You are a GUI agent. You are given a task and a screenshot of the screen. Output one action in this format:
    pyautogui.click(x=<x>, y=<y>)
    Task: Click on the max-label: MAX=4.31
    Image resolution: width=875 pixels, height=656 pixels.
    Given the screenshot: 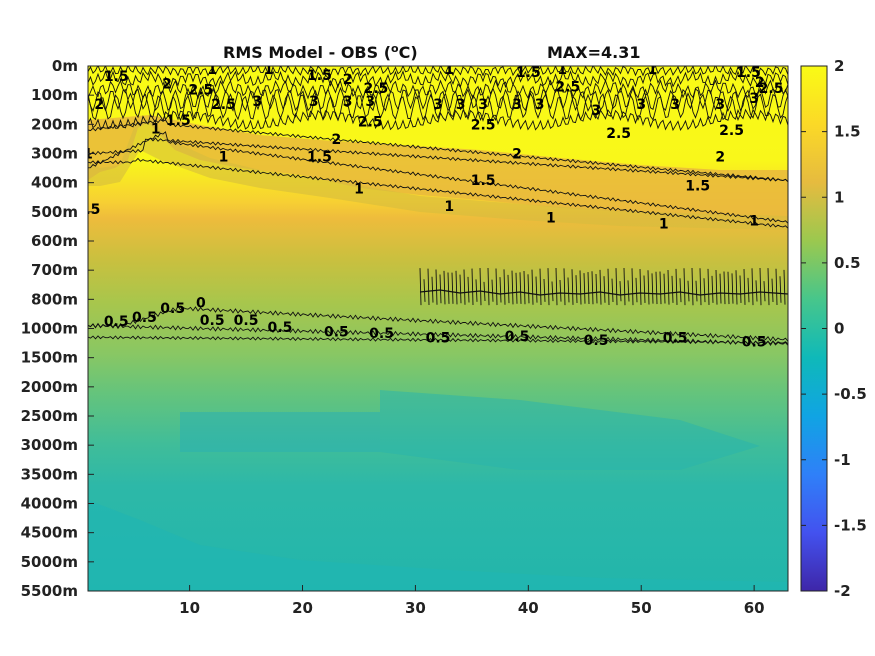 What is the action you would take?
    pyautogui.click(x=594, y=52)
    